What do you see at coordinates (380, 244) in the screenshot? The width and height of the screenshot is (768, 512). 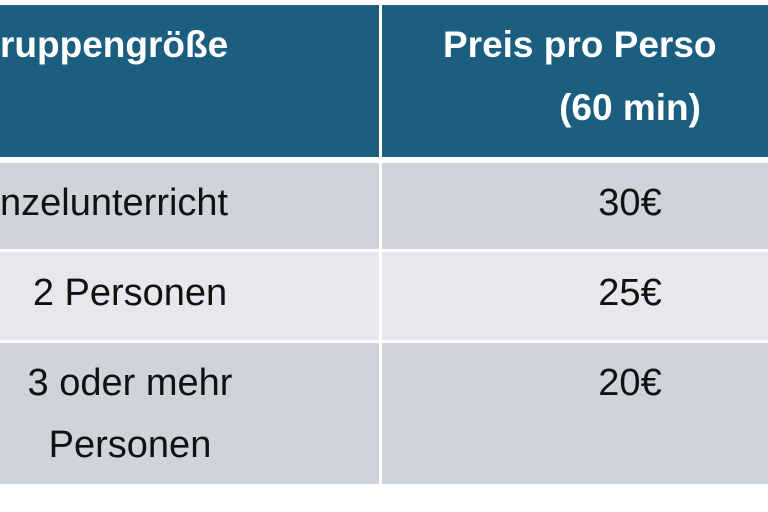 I see `column-divider` at bounding box center [380, 244].